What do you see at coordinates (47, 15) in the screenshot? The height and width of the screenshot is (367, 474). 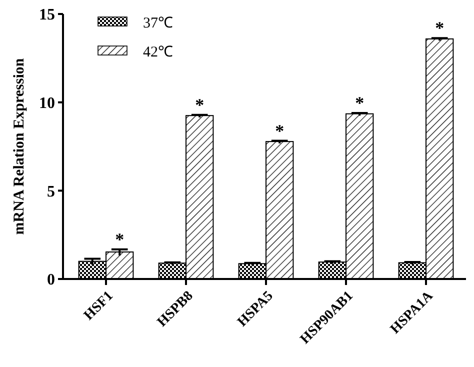 I see `y-tick-label: 15` at bounding box center [47, 15].